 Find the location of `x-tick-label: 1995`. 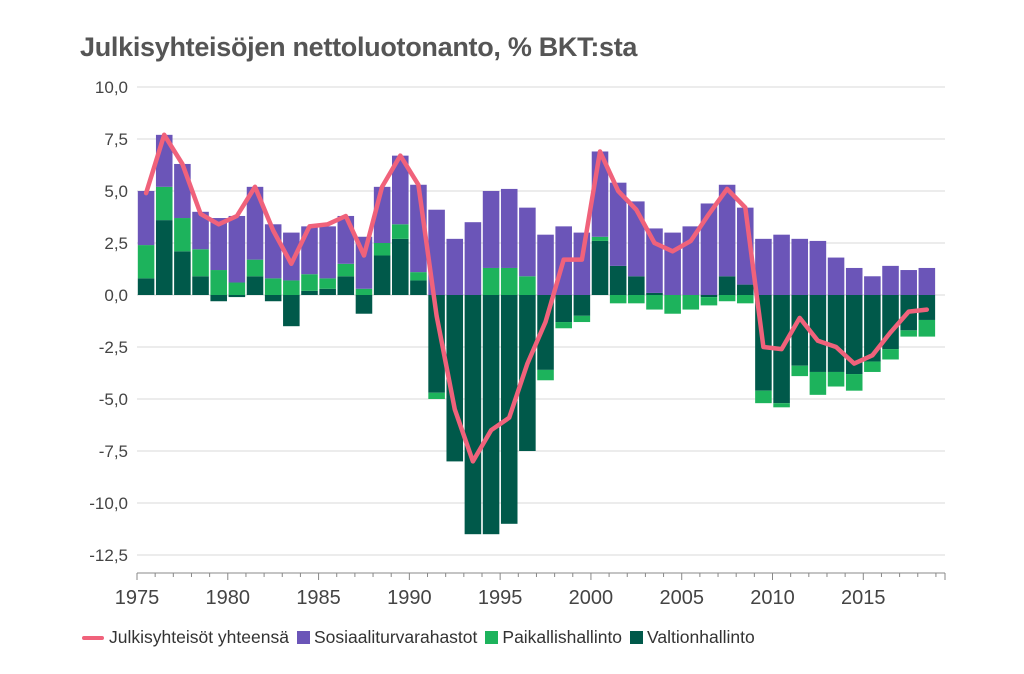

x-tick-label: 1995 is located at coordinates (500, 598).